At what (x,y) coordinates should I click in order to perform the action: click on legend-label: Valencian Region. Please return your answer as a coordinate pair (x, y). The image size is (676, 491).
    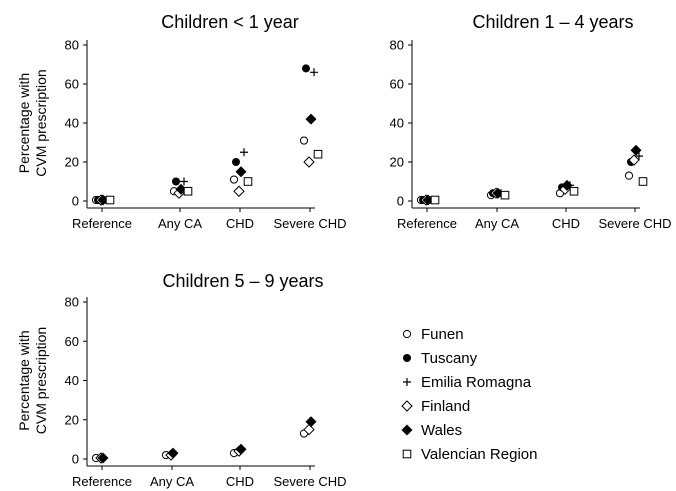
    Looking at the image, I should click on (479, 454).